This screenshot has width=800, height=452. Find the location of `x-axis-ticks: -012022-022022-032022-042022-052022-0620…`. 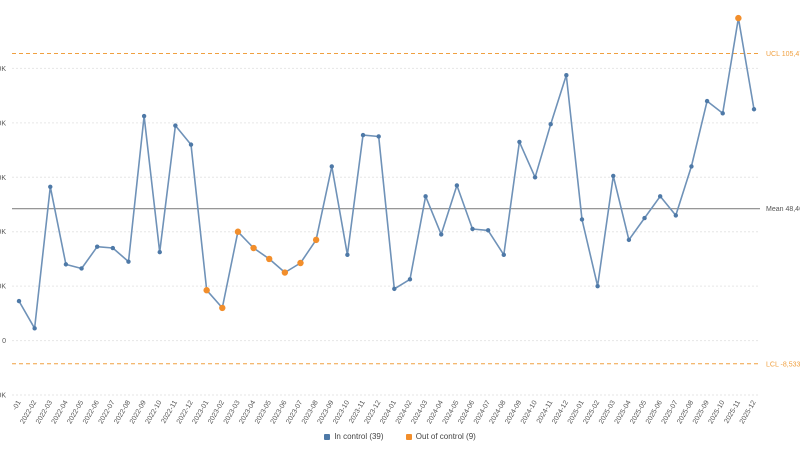

x-axis-ticks: -012022-022022-032022-042022-052022-0620… is located at coordinates (385, 412).